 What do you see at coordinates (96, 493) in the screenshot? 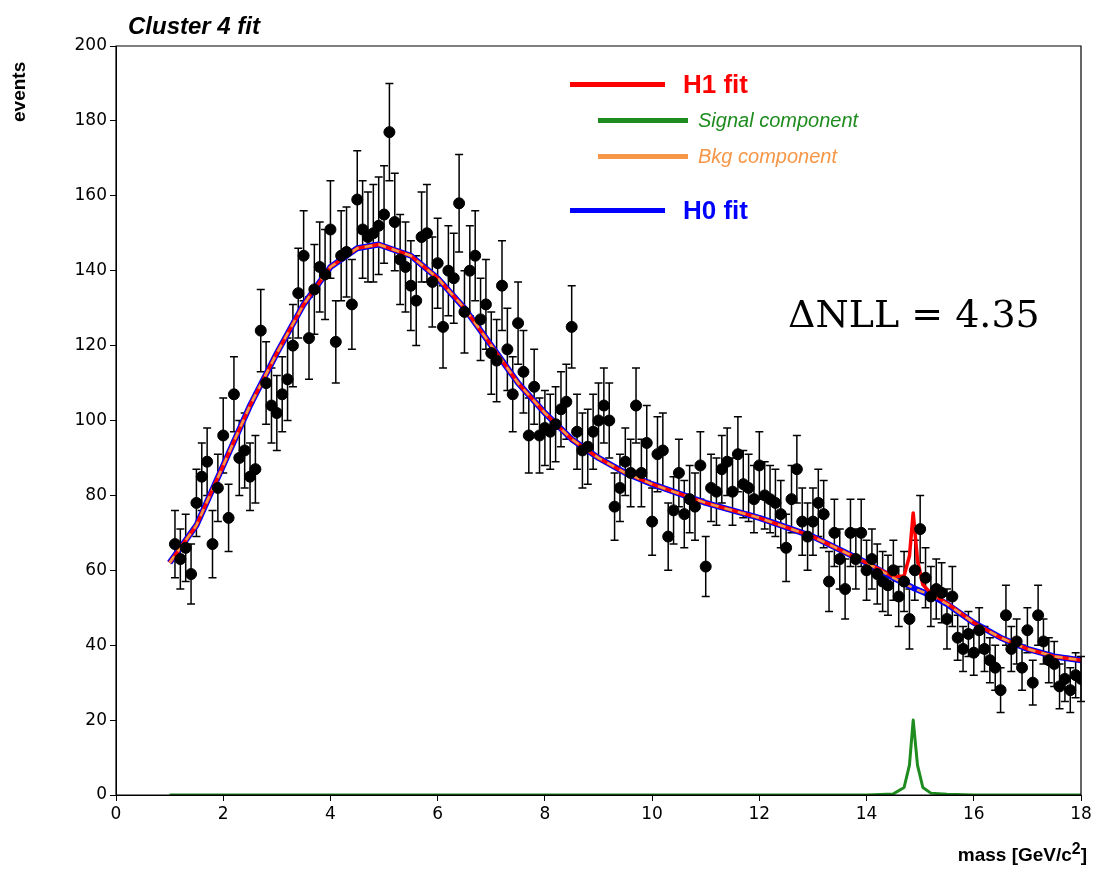
I see `y-tick-label: 80` at bounding box center [96, 493].